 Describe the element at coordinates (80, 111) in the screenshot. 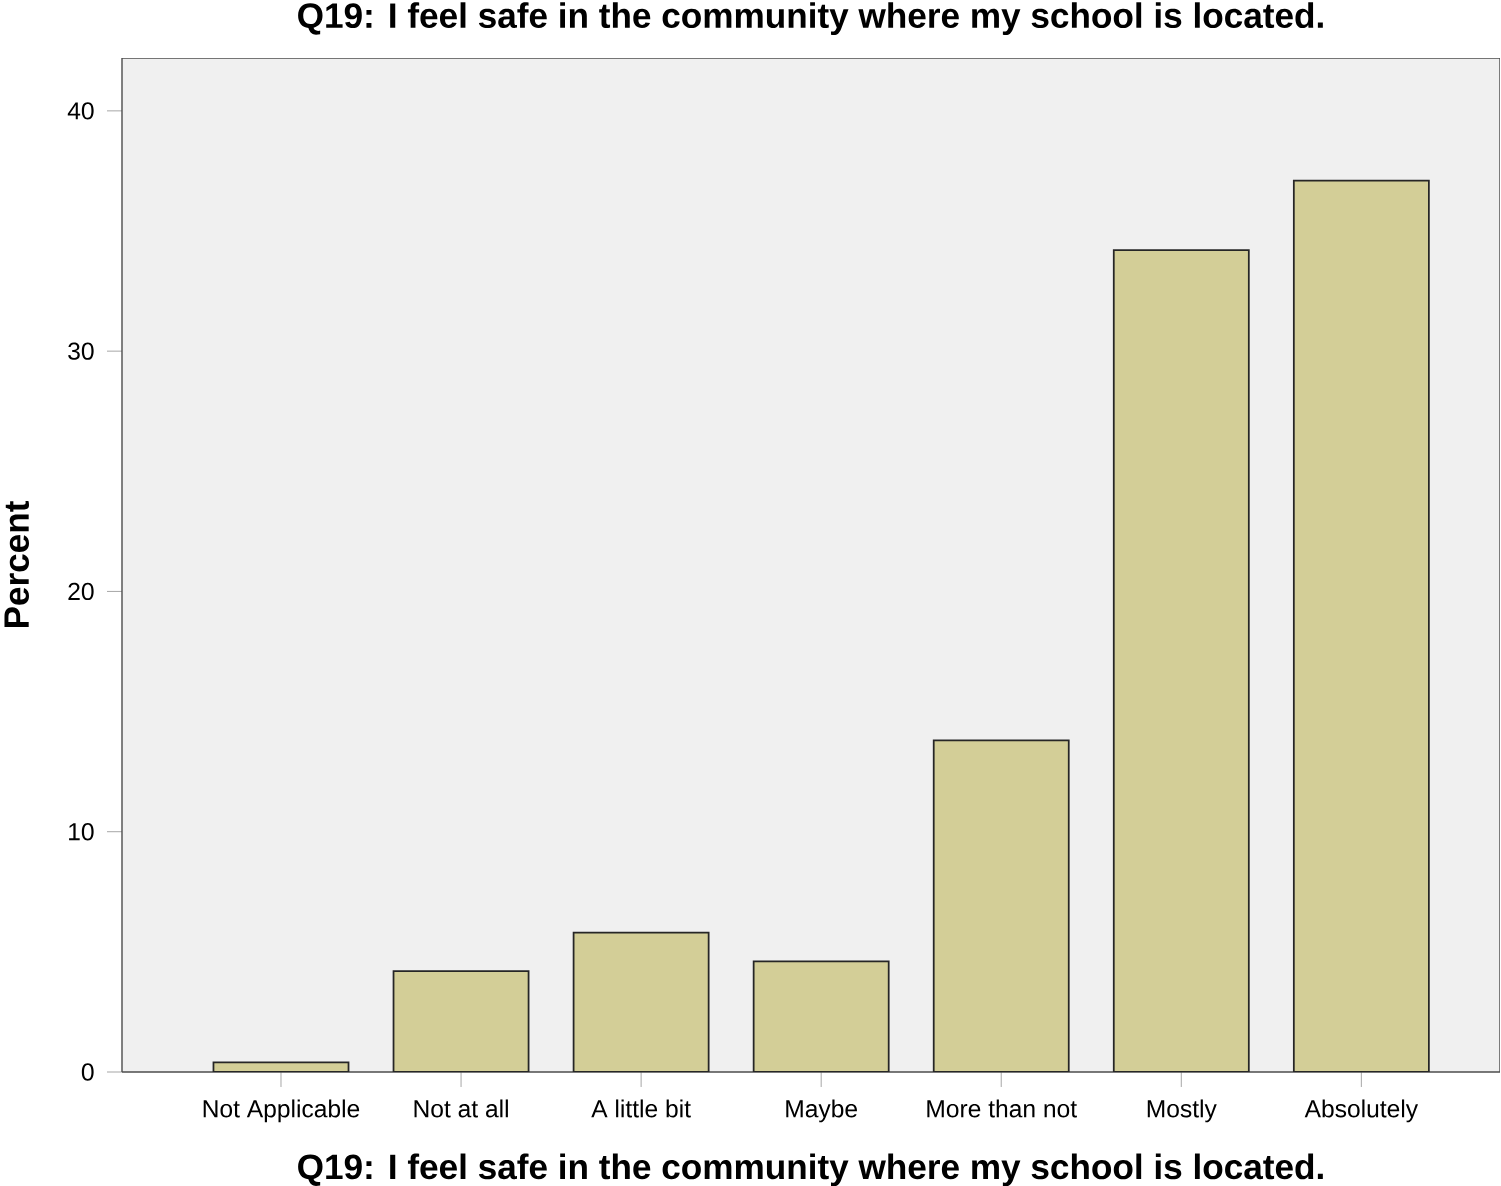

I see `y-tick-label: 40` at that location.